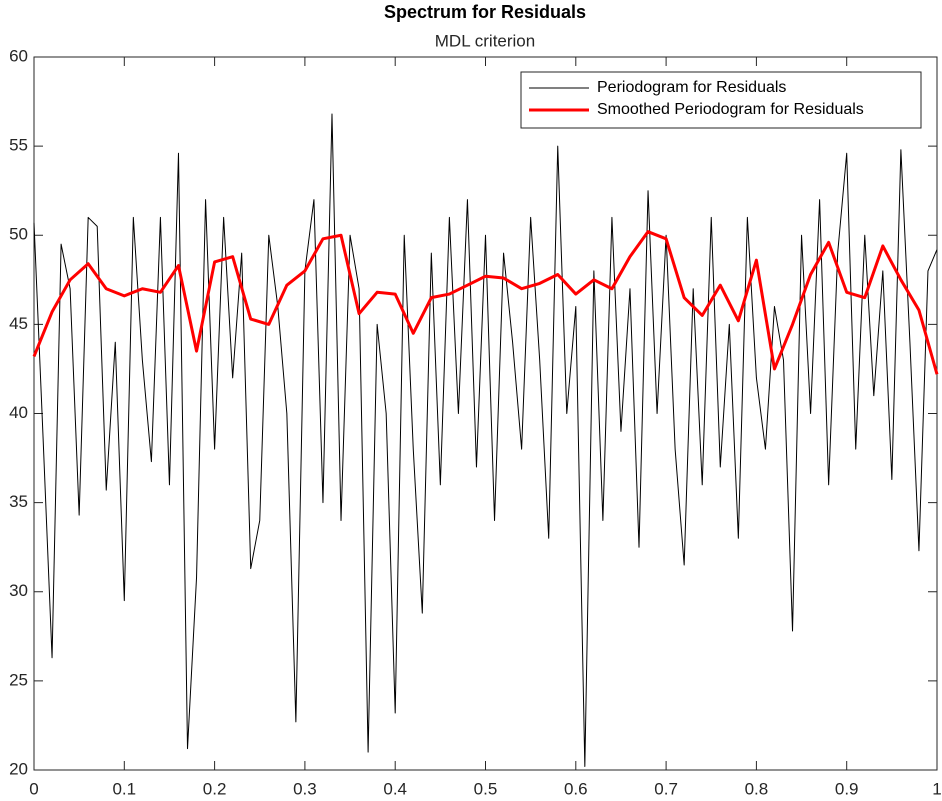 This screenshot has width=942, height=801. I want to click on y-tick-label: 25, so click(18, 679).